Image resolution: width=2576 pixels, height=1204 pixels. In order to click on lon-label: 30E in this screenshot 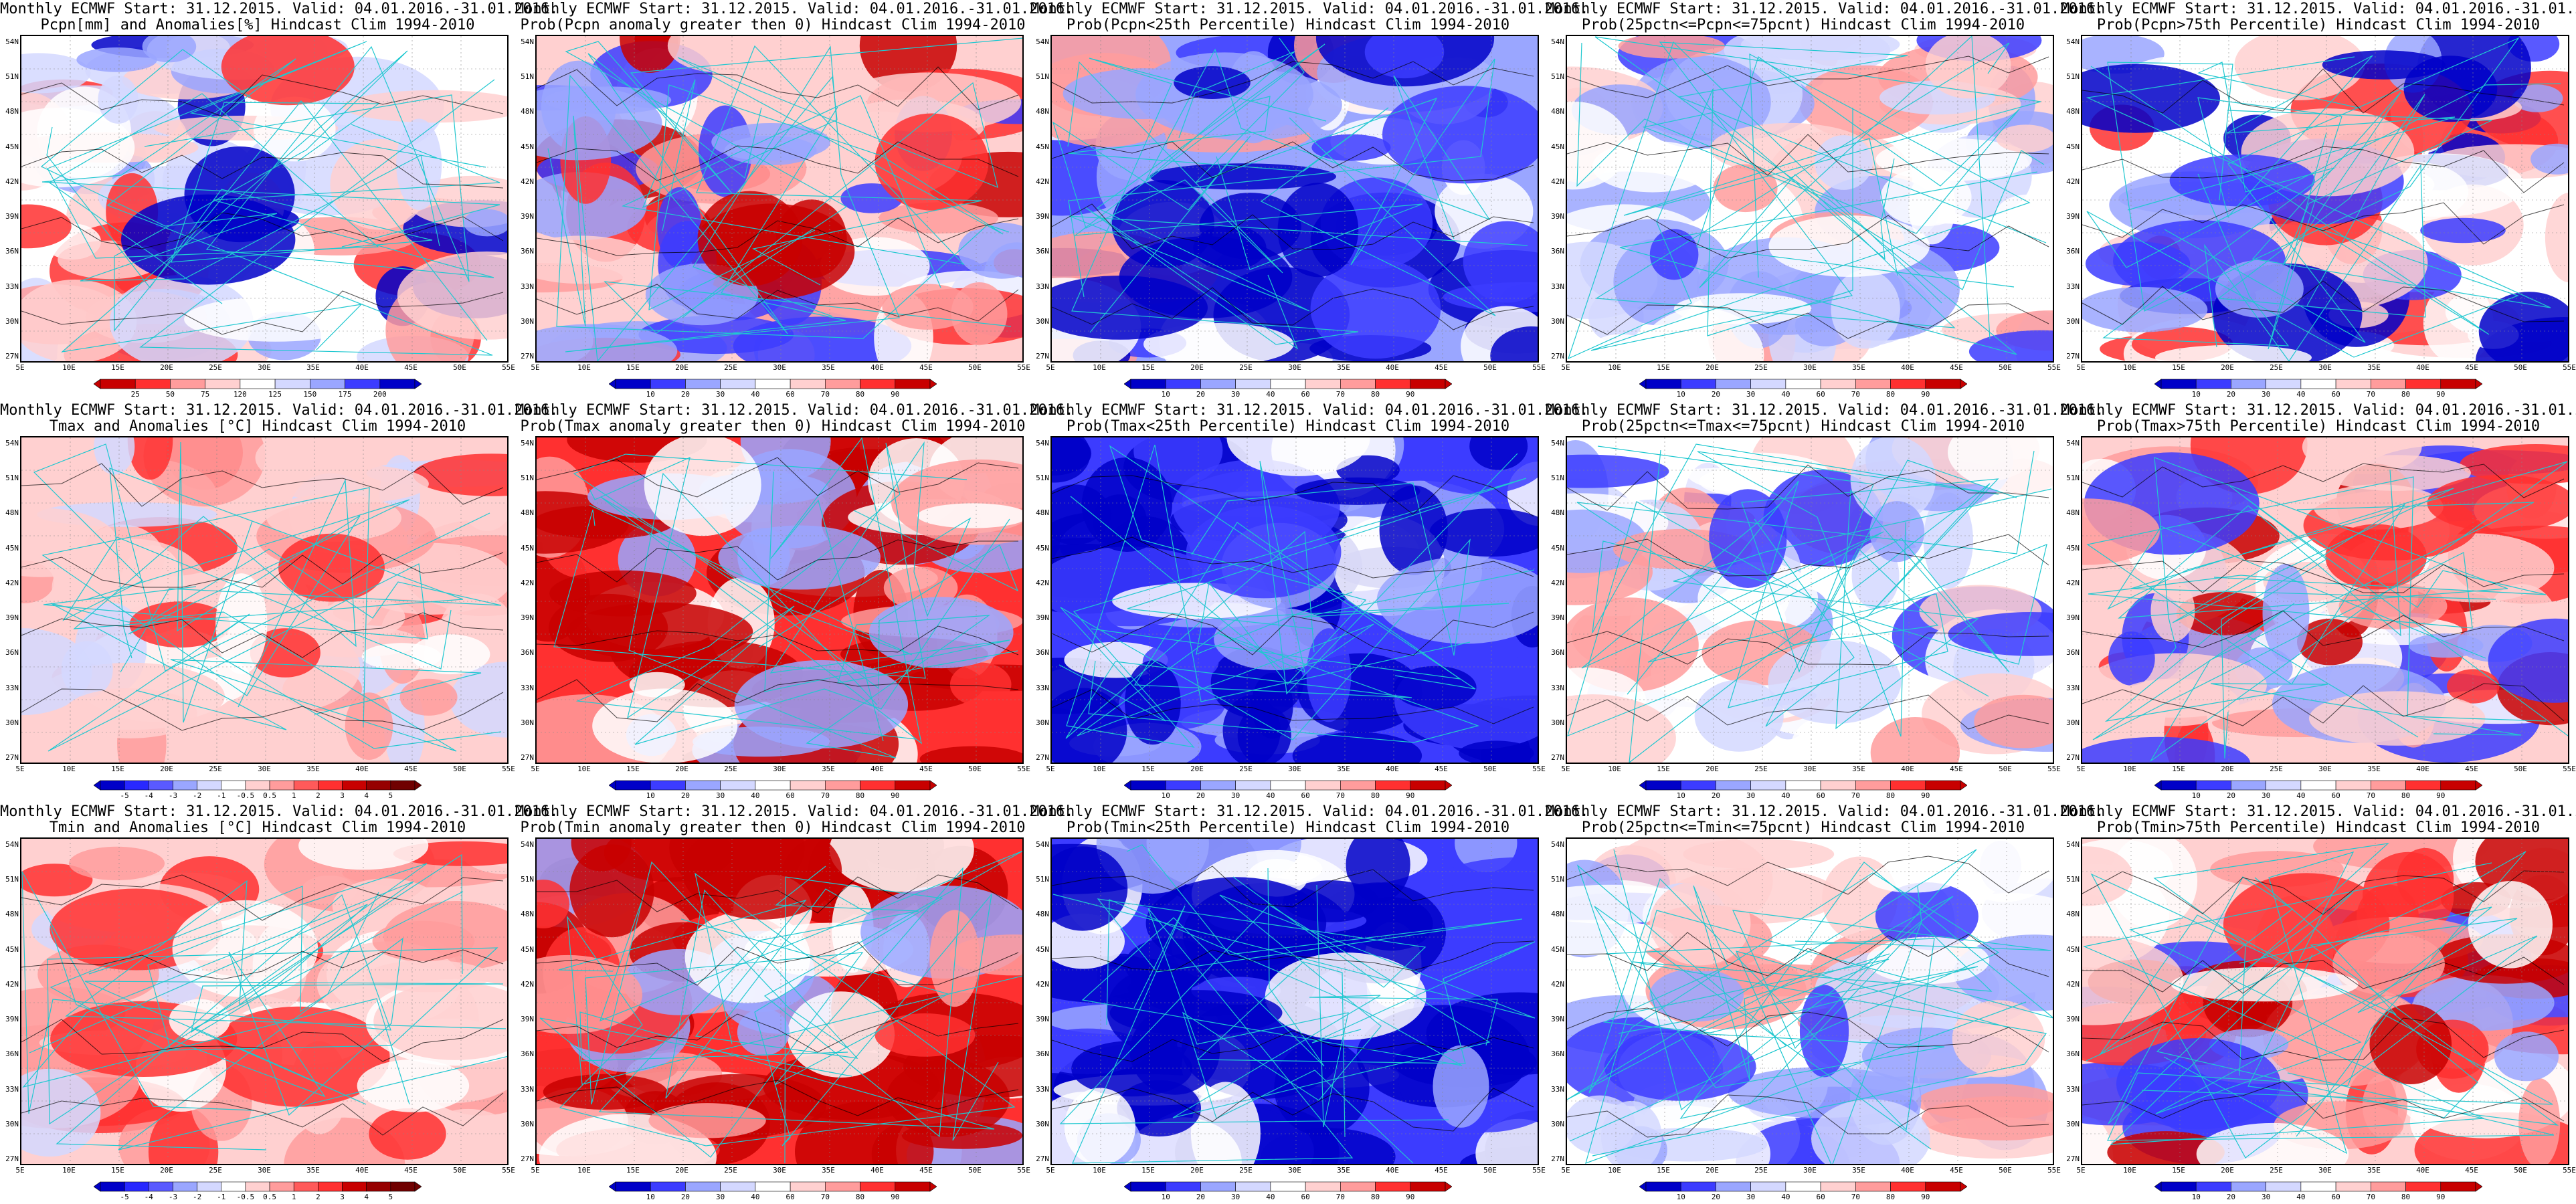, I will do `click(779, 367)`.